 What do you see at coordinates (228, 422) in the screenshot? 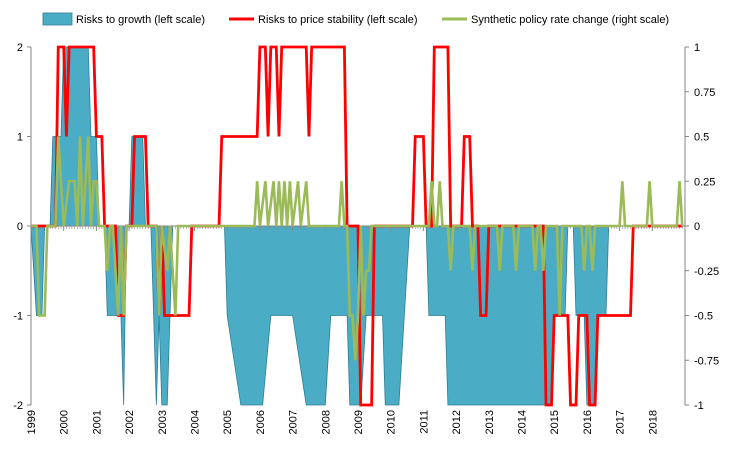
I see `x-axis-tick-label: 2005` at bounding box center [228, 422].